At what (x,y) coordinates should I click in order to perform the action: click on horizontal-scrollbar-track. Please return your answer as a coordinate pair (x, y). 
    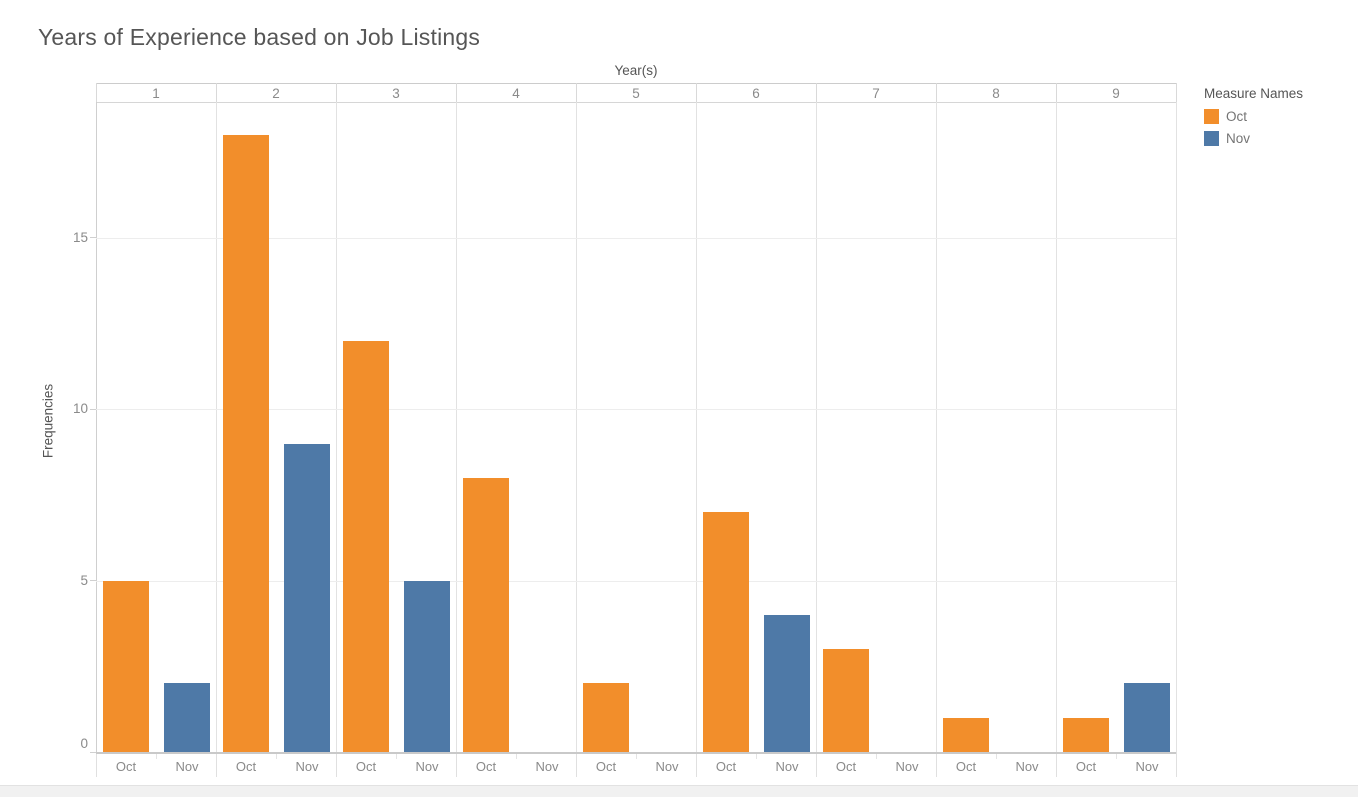
    Looking at the image, I should click on (679, 791).